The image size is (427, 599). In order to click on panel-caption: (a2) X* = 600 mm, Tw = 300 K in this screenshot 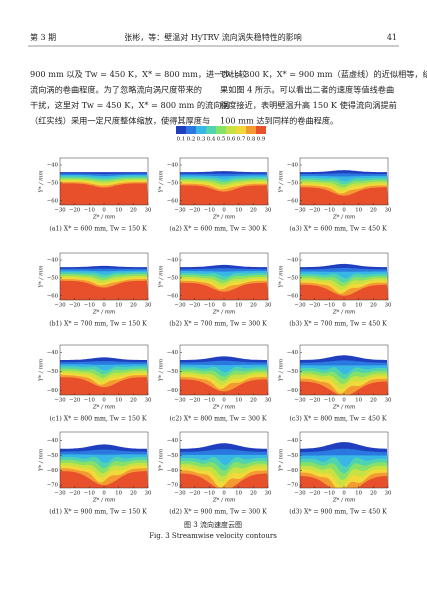, I will do `click(218, 229)`.